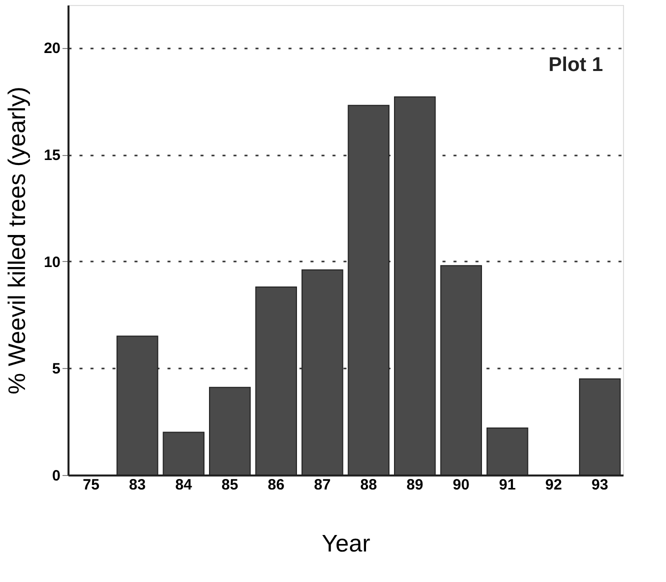 This screenshot has height=582, width=666. I want to click on y-tick-label: 15, so click(52, 155).